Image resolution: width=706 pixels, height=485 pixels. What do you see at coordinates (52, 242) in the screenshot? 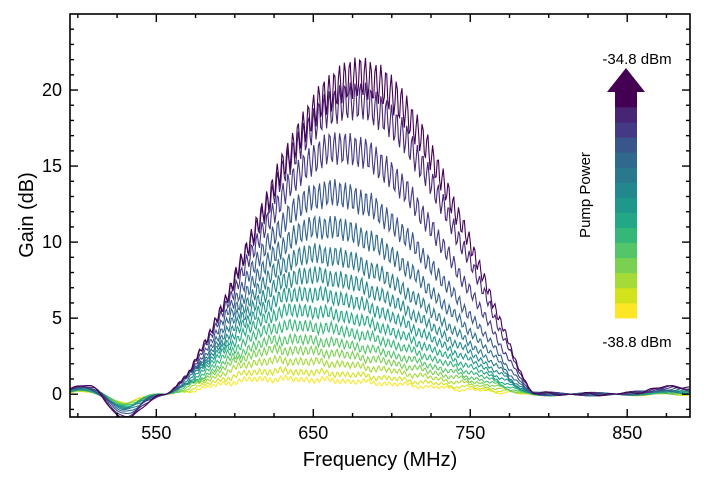
I see `y-tick-label: 10` at bounding box center [52, 242].